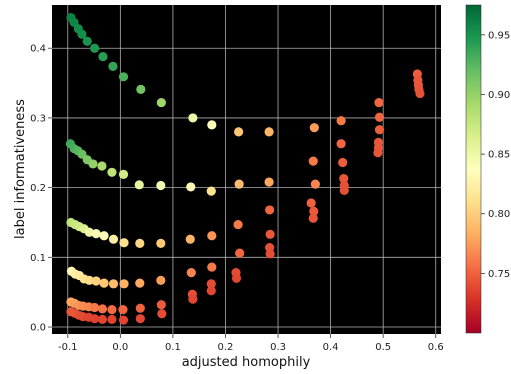 The image size is (511, 374). I want to click on x-tick-label: 0.1, so click(173, 347).